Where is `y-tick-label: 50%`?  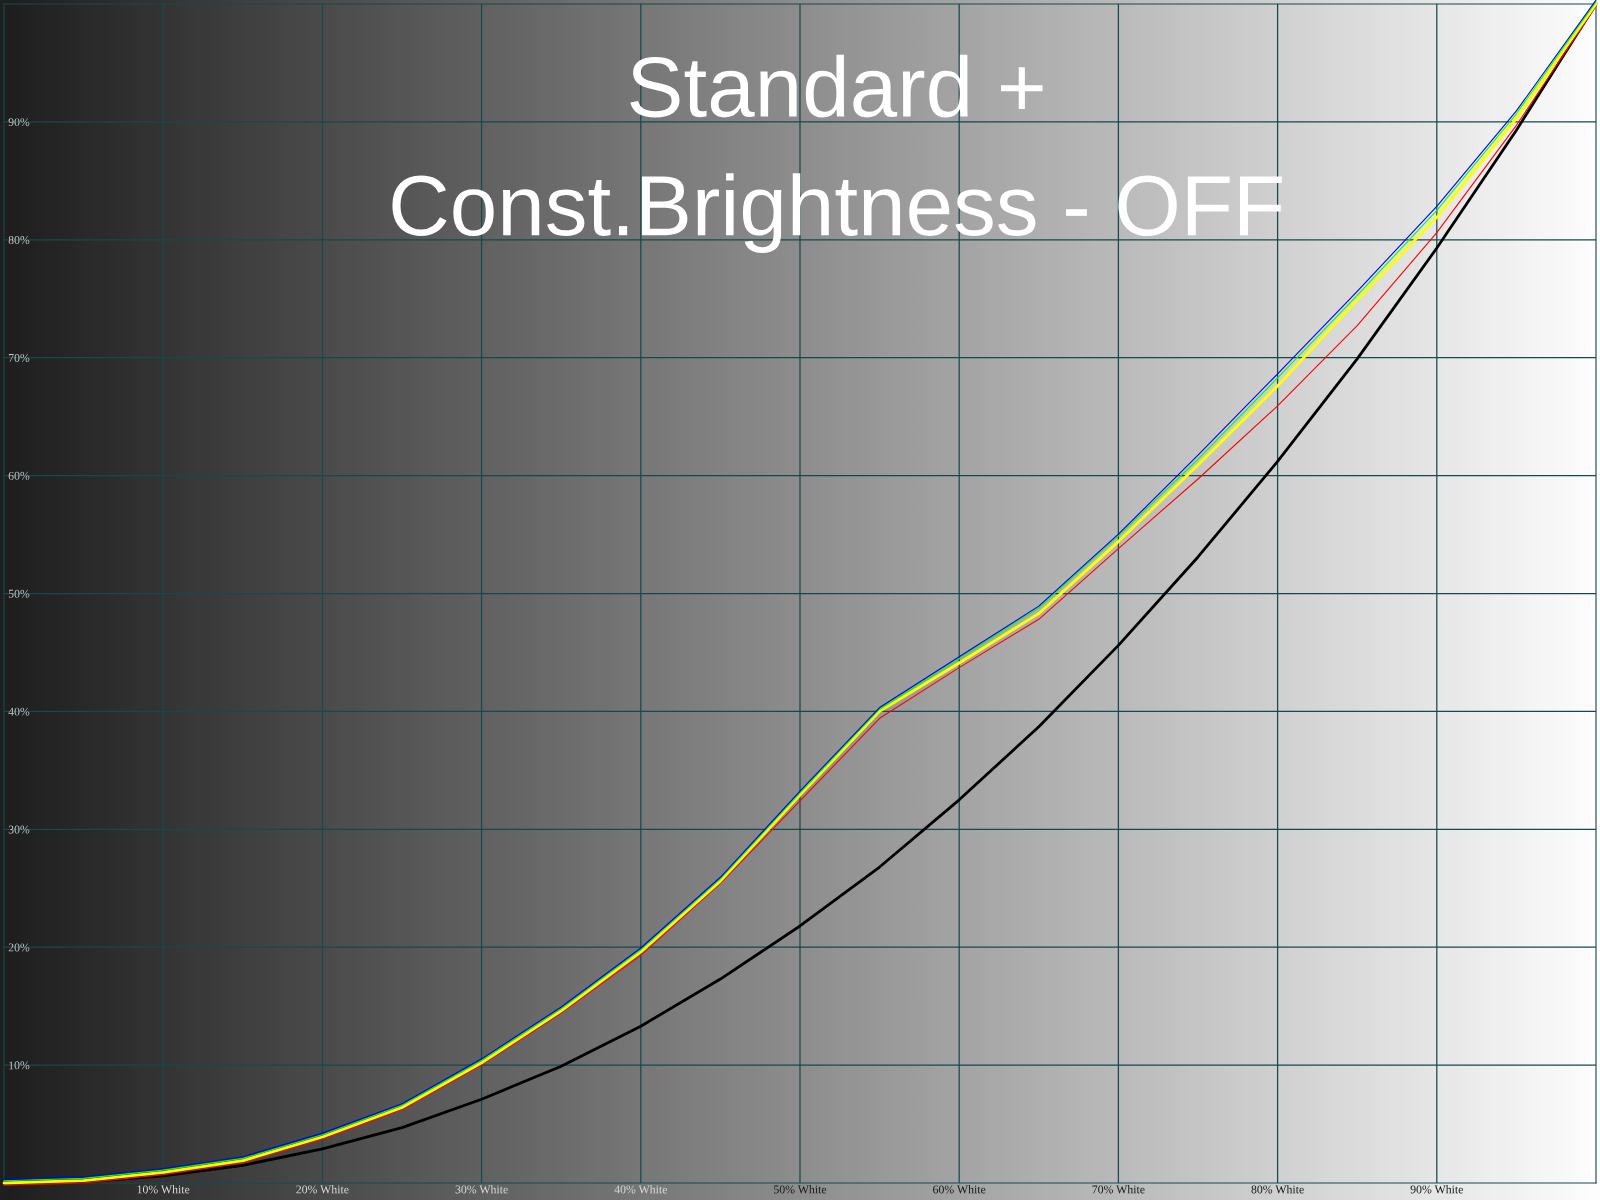 y-tick-label: 50% is located at coordinates (19, 593).